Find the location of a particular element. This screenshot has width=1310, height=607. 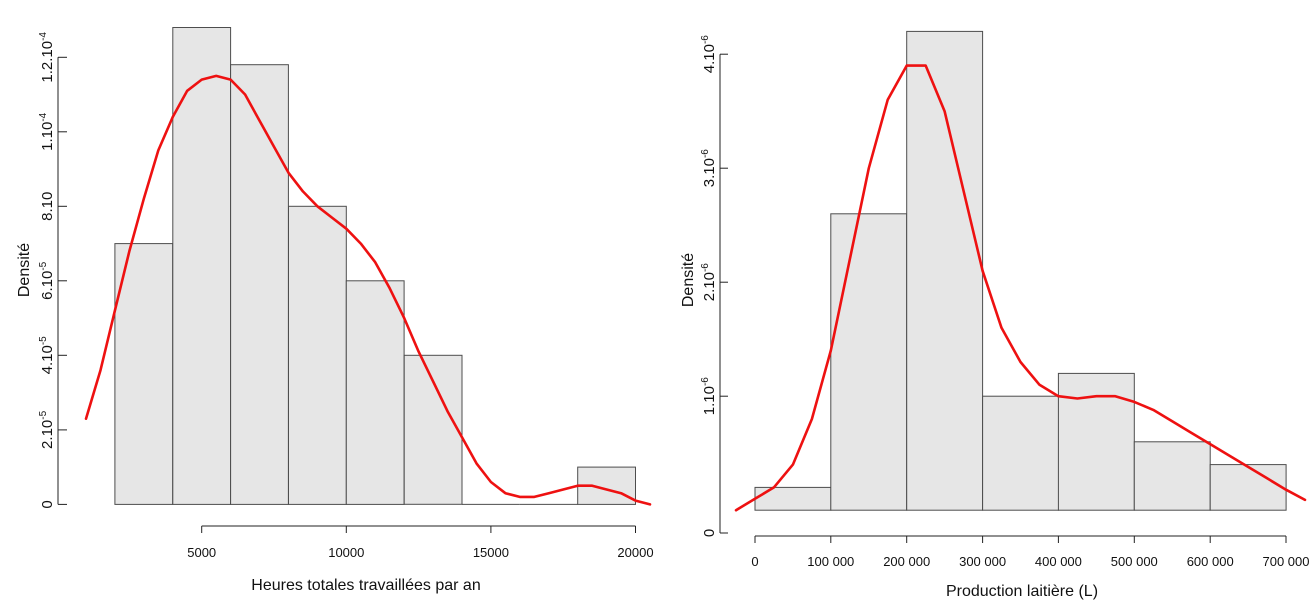

x-tick-label: 200 000 is located at coordinates (906, 561).